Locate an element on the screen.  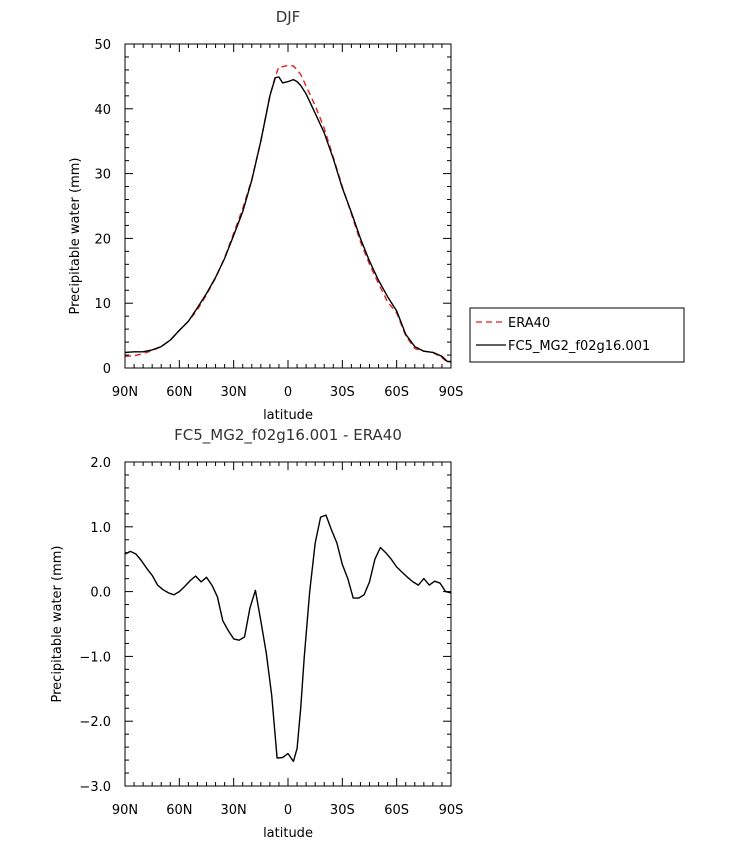
bottom-x-tick-label: 60S is located at coordinates (396, 810).